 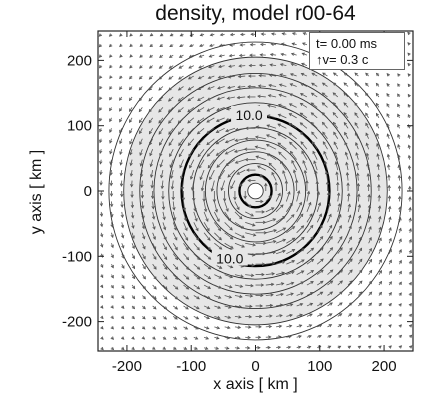 What do you see at coordinates (88, 191) in the screenshot?
I see `y-tick-label: 0` at bounding box center [88, 191].